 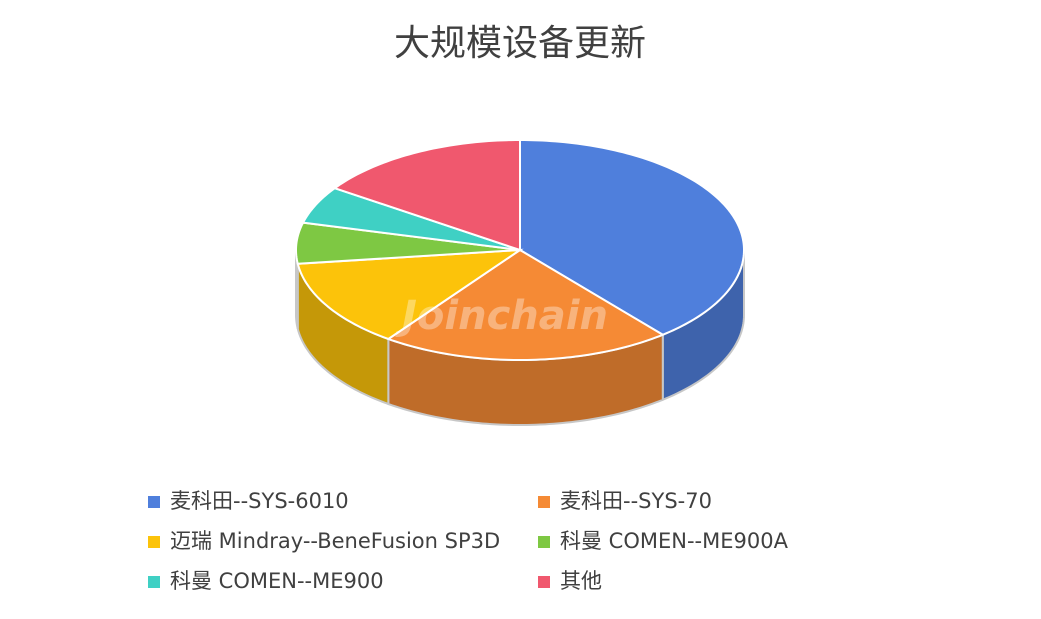 I want to click on legend-label: 科曼 COMEN--ME900A, so click(x=674, y=541).